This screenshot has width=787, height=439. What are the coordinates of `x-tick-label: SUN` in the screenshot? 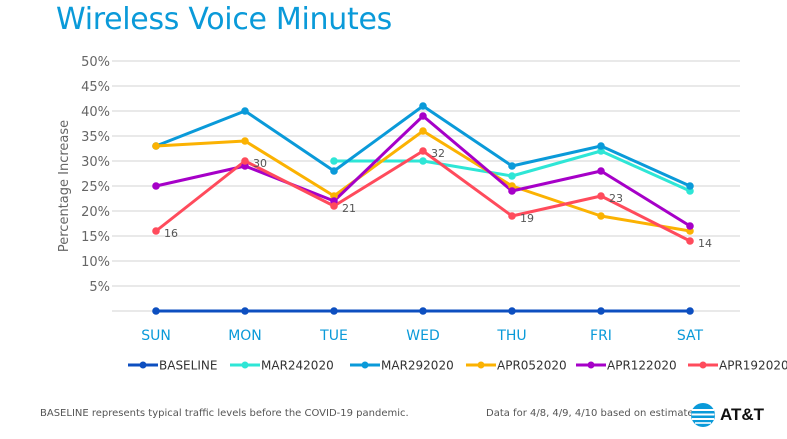 It's located at (156, 336).